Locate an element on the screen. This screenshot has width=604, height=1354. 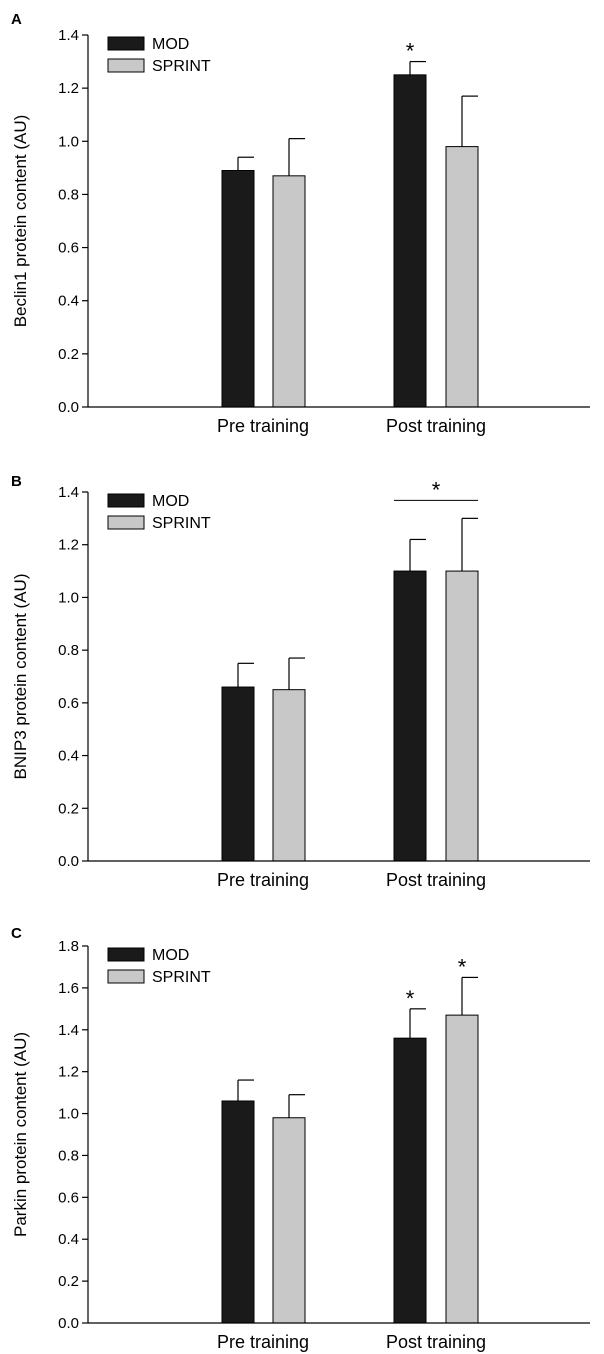
y-tick-label: 1.8 is located at coordinates (68, 946).